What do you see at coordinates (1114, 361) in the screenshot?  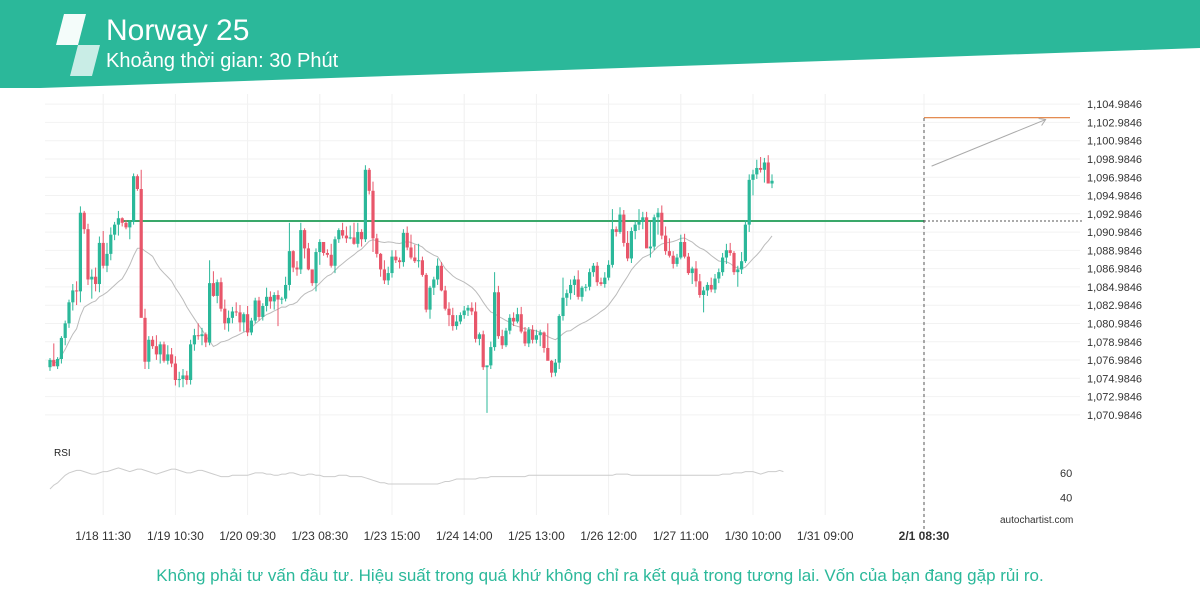 I see `y-tick-label: 1,076.9846` at bounding box center [1114, 361].